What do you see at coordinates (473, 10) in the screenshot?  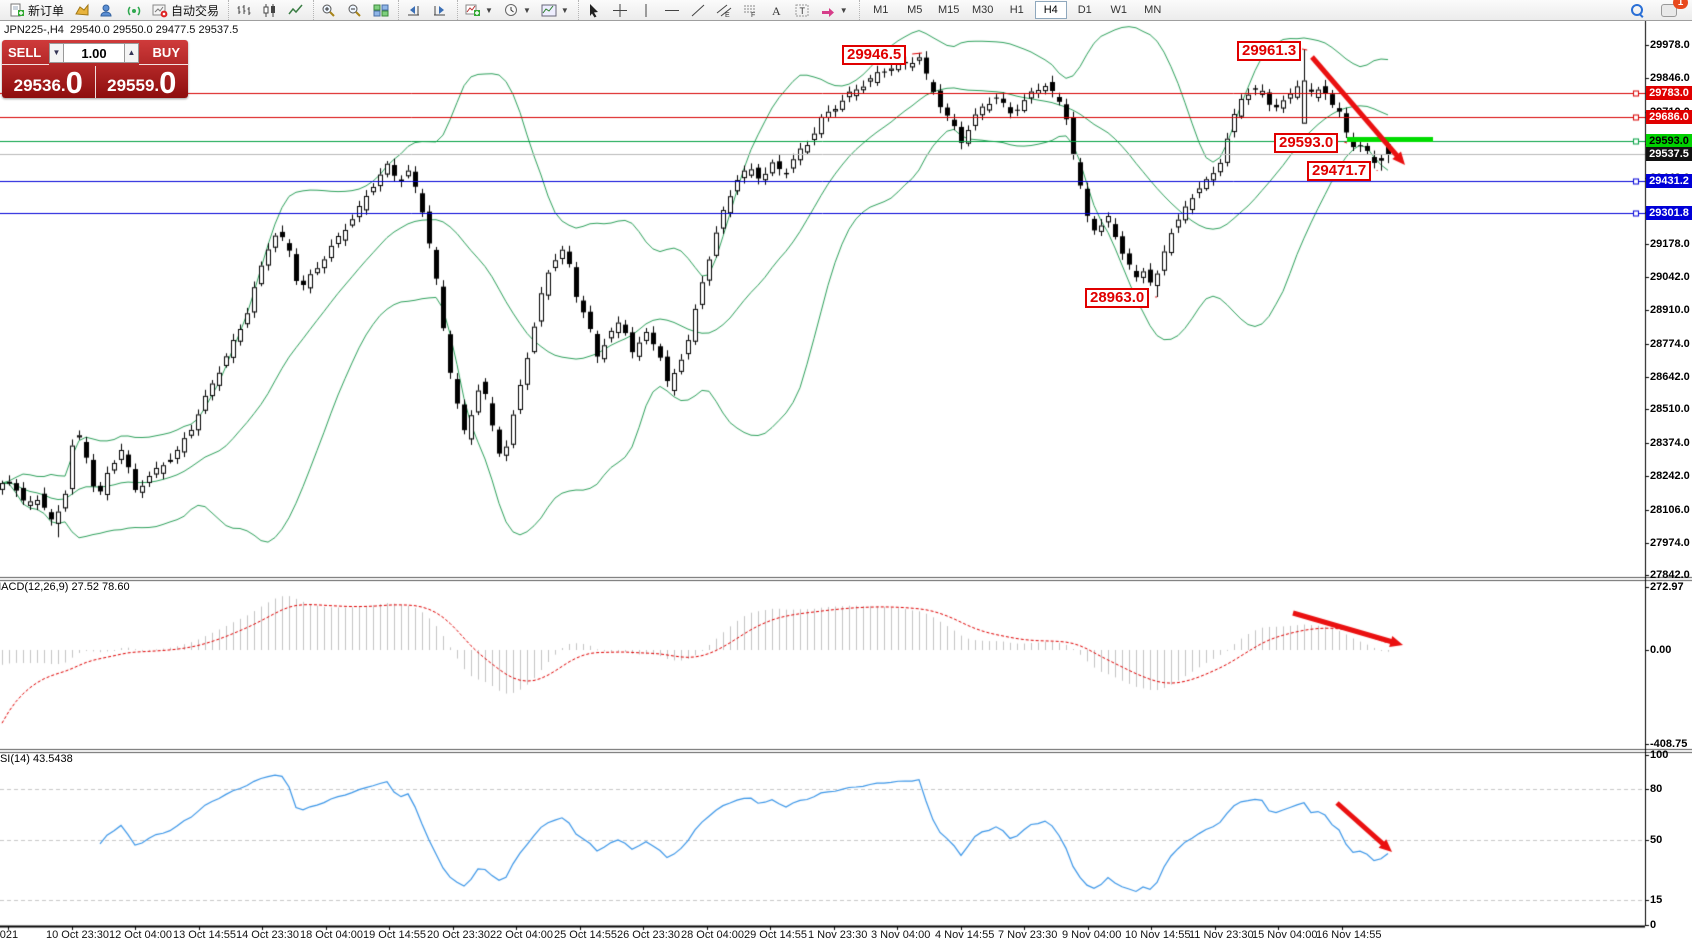 I see `add-indicator-icon` at bounding box center [473, 10].